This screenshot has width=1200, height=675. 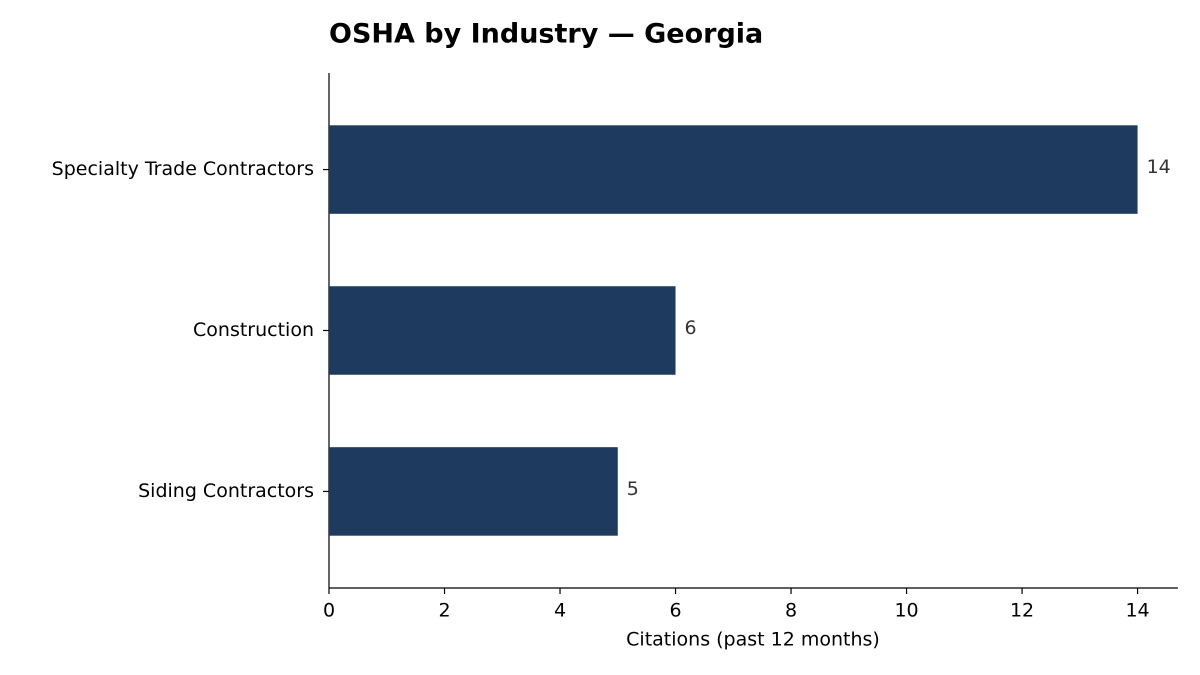 What do you see at coordinates (906, 611) in the screenshot?
I see `x-tick-label: 10` at bounding box center [906, 611].